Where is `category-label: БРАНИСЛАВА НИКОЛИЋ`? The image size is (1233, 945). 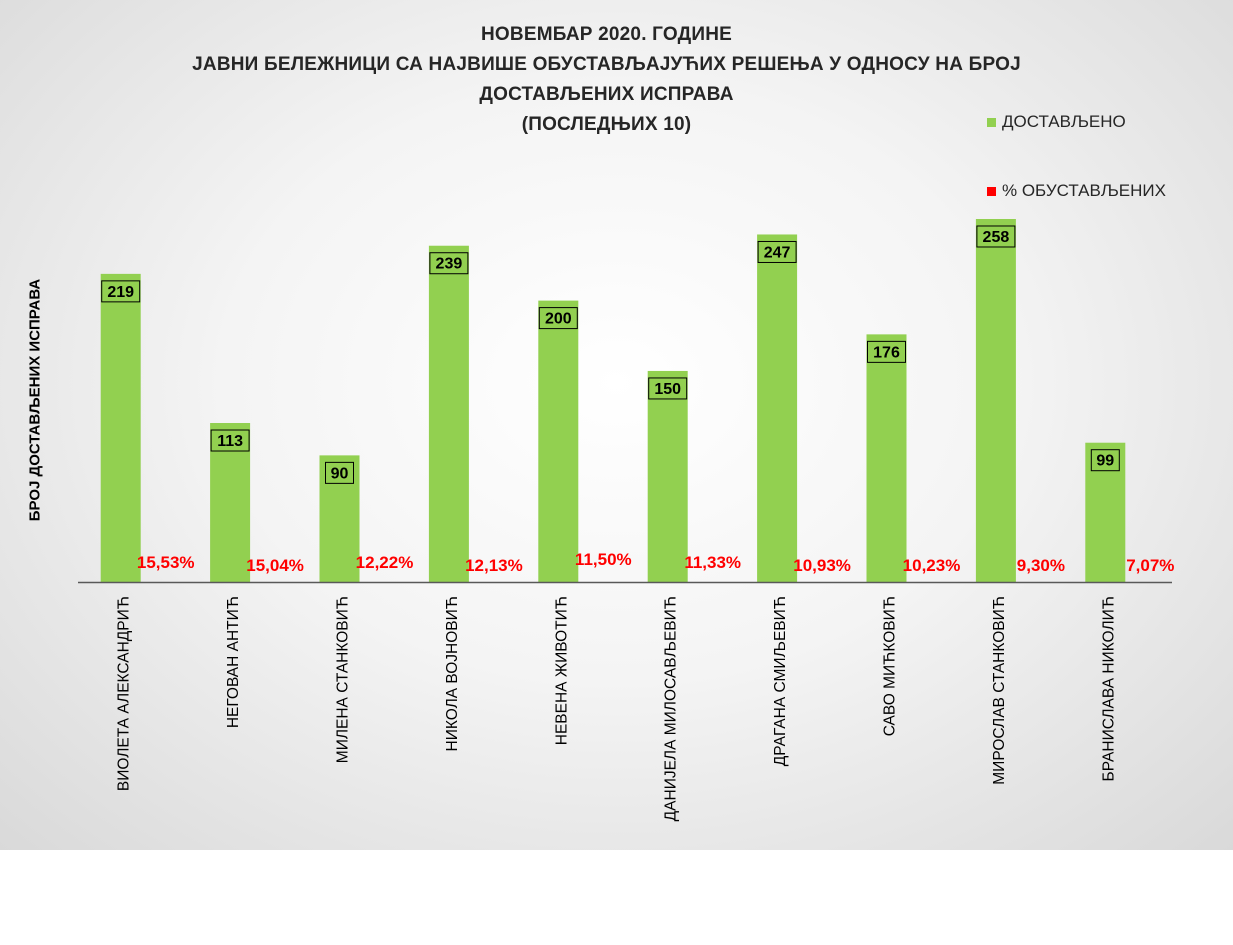
category-label: БРАНИСЛАВА НИКОЛИЋ is located at coordinates (1108, 688).